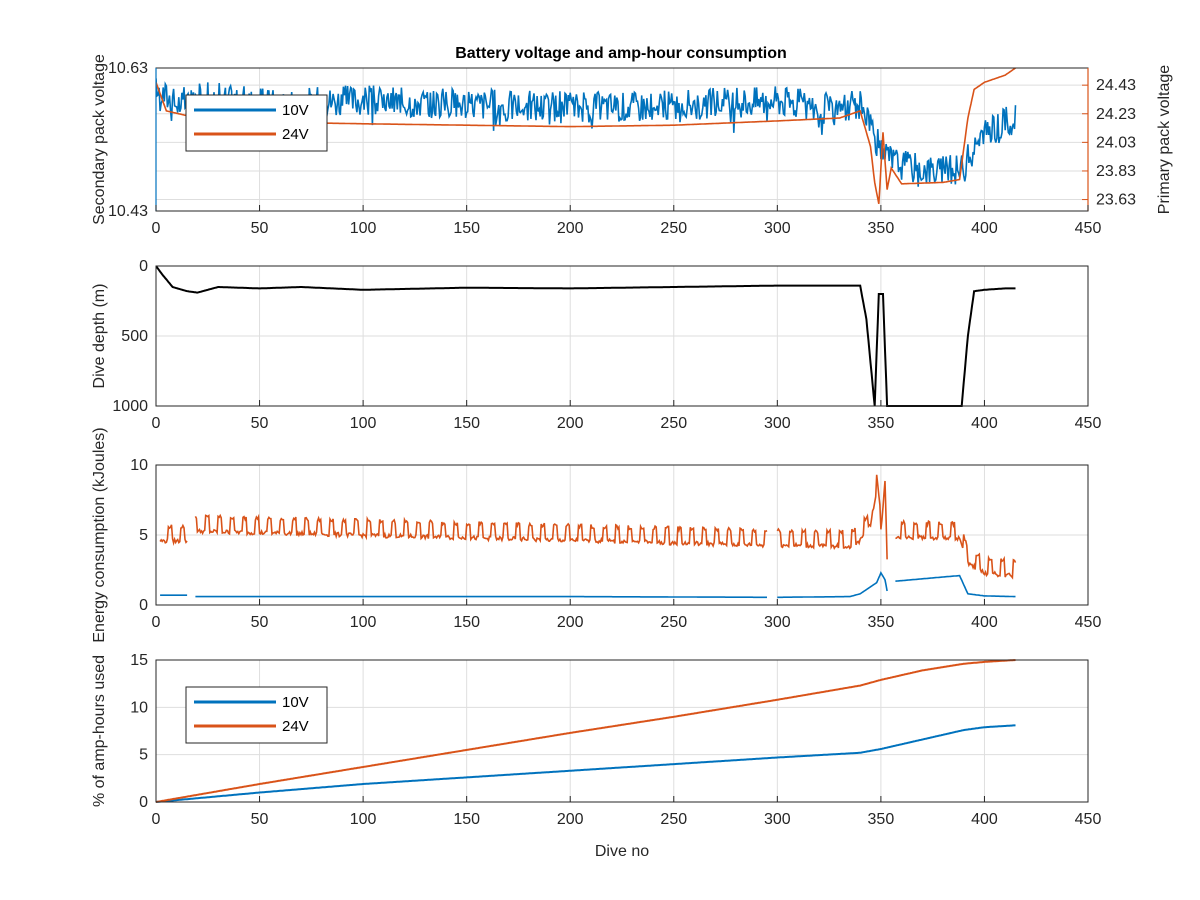 Image resolution: width=1200 pixels, height=900 pixels. What do you see at coordinates (99, 731) in the screenshot?
I see `y-axis-label: % of amp-hours used` at bounding box center [99, 731].